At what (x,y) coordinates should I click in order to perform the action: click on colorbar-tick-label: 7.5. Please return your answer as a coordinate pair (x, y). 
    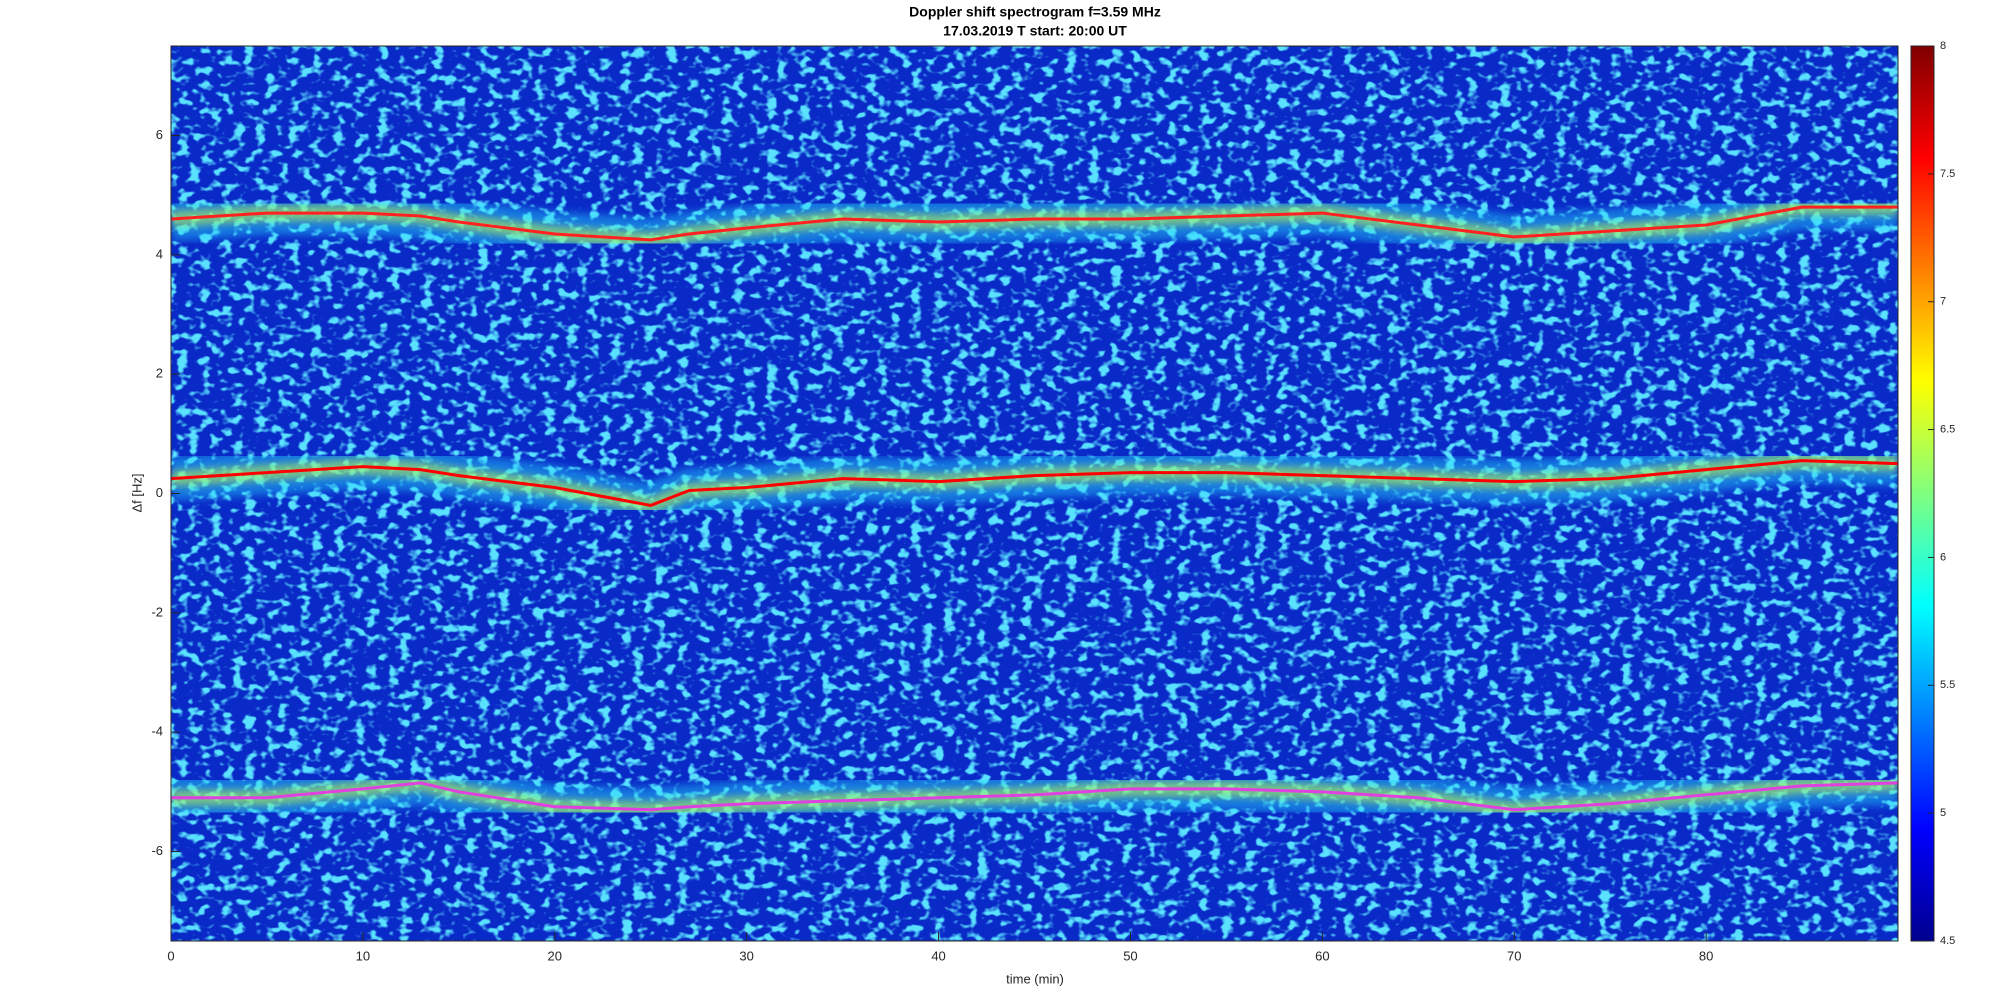
    Looking at the image, I should click on (1947, 174).